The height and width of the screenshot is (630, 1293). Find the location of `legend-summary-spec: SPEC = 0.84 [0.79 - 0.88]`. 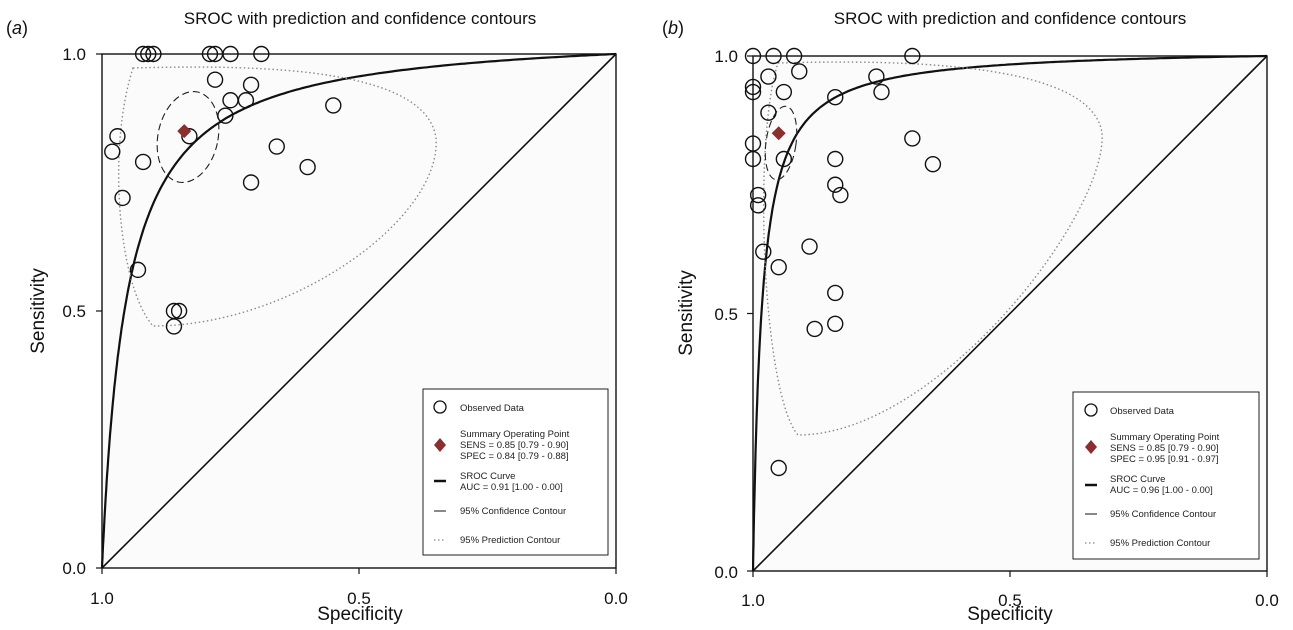

legend-summary-spec: SPEC = 0.84 [0.79 - 0.88] is located at coordinates (514, 456).